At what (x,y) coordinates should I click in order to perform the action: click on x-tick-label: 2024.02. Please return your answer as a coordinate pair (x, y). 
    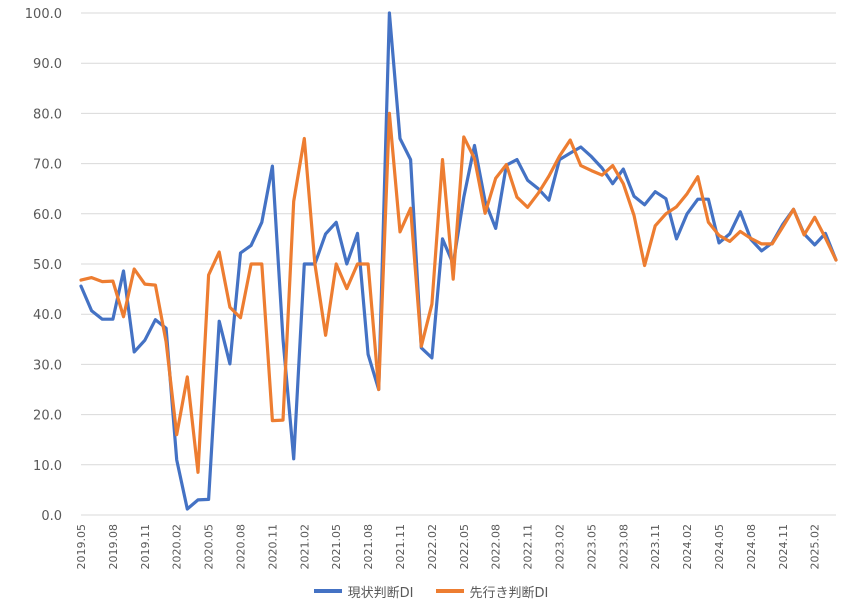
    Looking at the image, I should click on (687, 547).